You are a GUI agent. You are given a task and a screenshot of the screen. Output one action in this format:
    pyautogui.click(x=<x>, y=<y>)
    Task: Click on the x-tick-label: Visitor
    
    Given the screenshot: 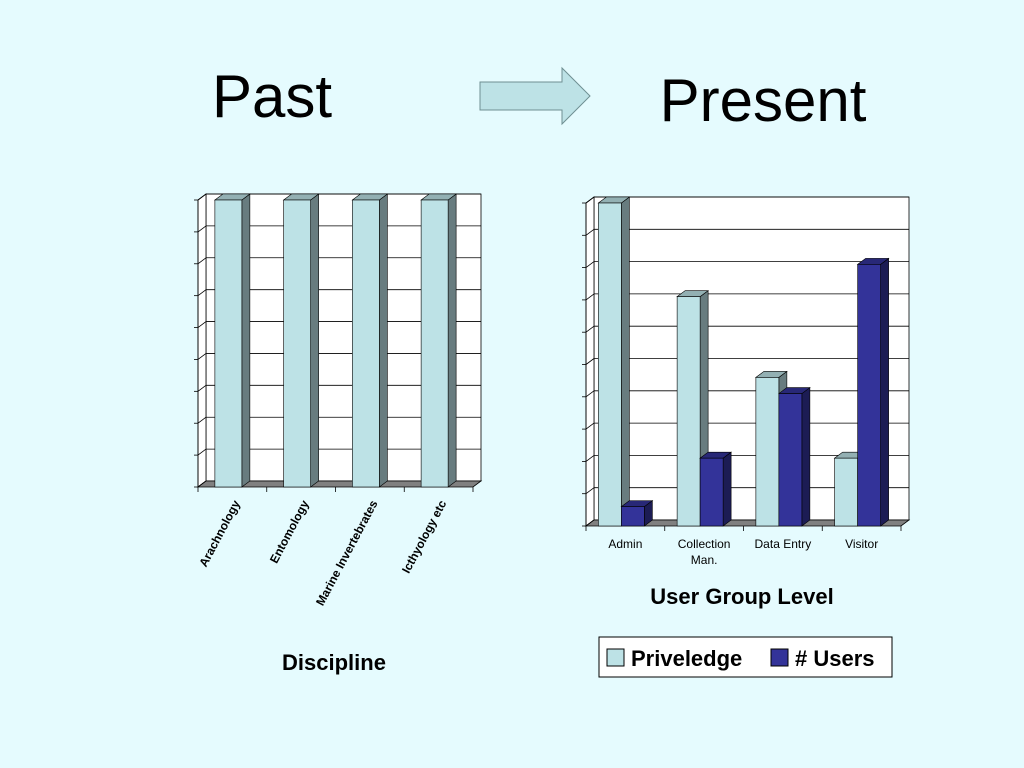 What is the action you would take?
    pyautogui.click(x=861, y=544)
    